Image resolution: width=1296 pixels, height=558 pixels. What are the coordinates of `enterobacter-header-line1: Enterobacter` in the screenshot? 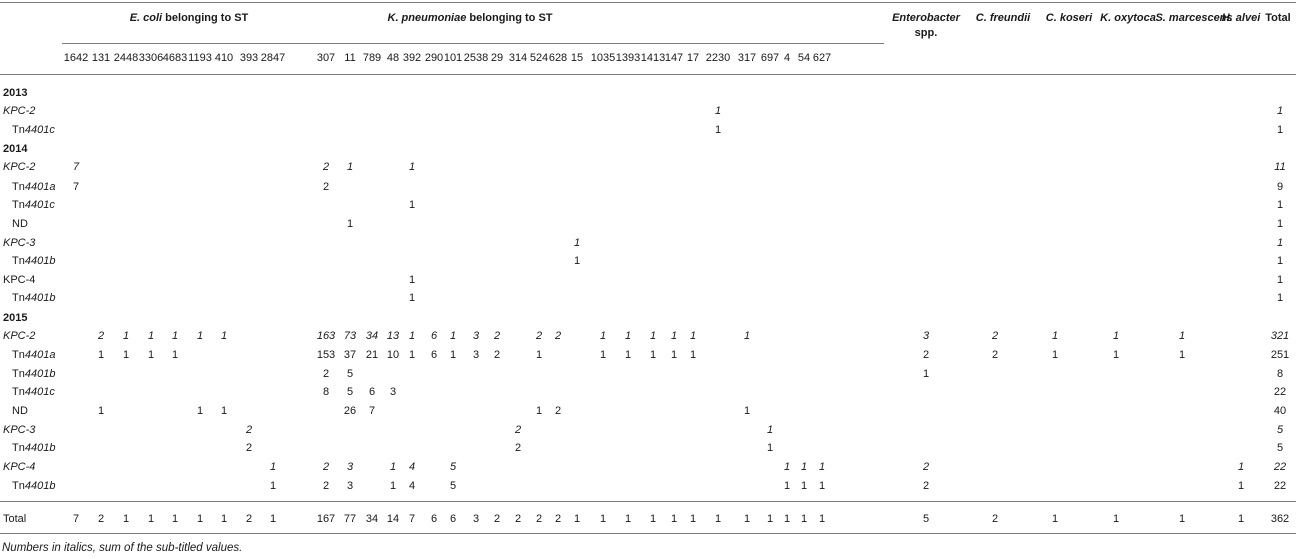 It's located at (926, 18).